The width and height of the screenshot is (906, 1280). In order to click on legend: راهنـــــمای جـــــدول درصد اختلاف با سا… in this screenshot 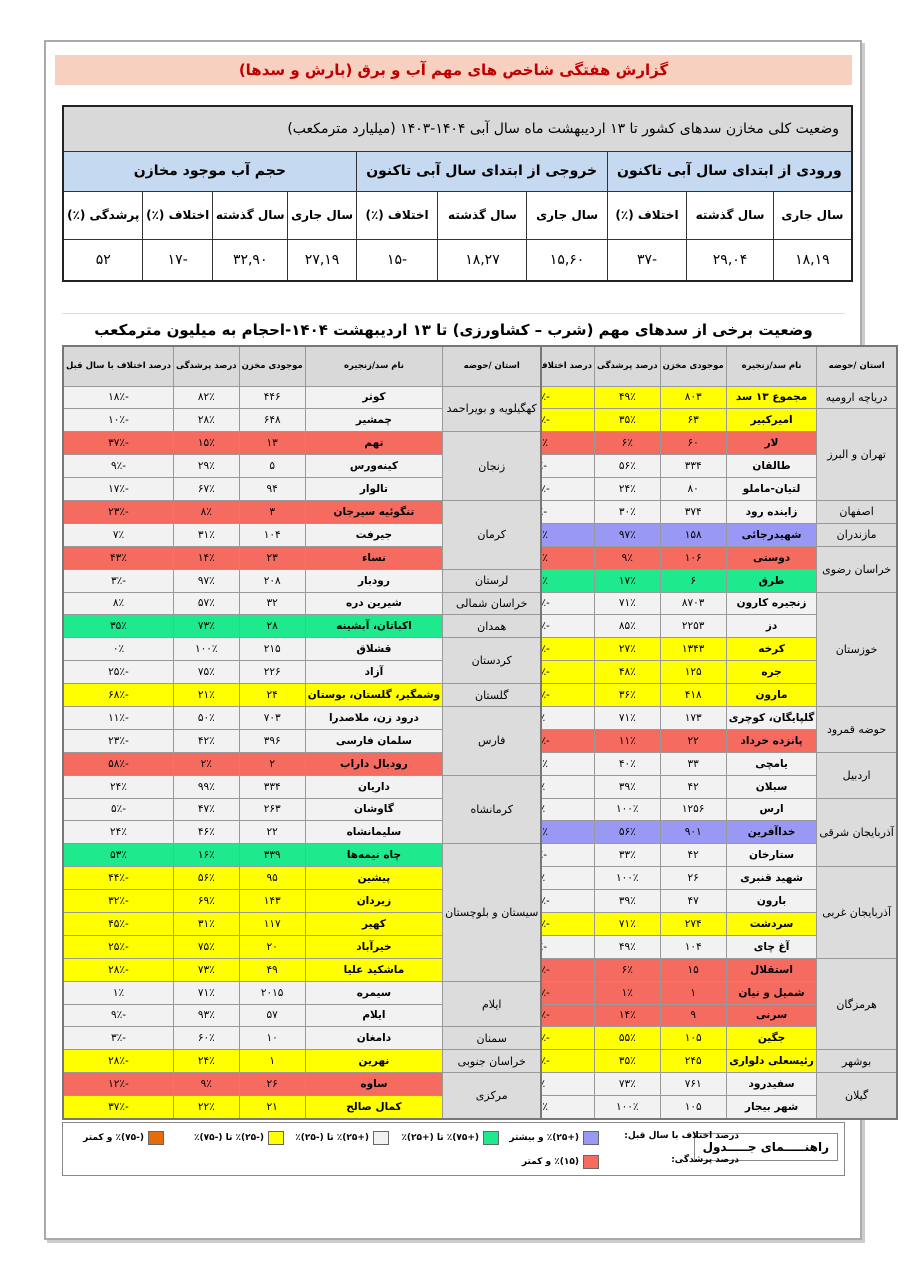, I will do `click(453, 1149)`.